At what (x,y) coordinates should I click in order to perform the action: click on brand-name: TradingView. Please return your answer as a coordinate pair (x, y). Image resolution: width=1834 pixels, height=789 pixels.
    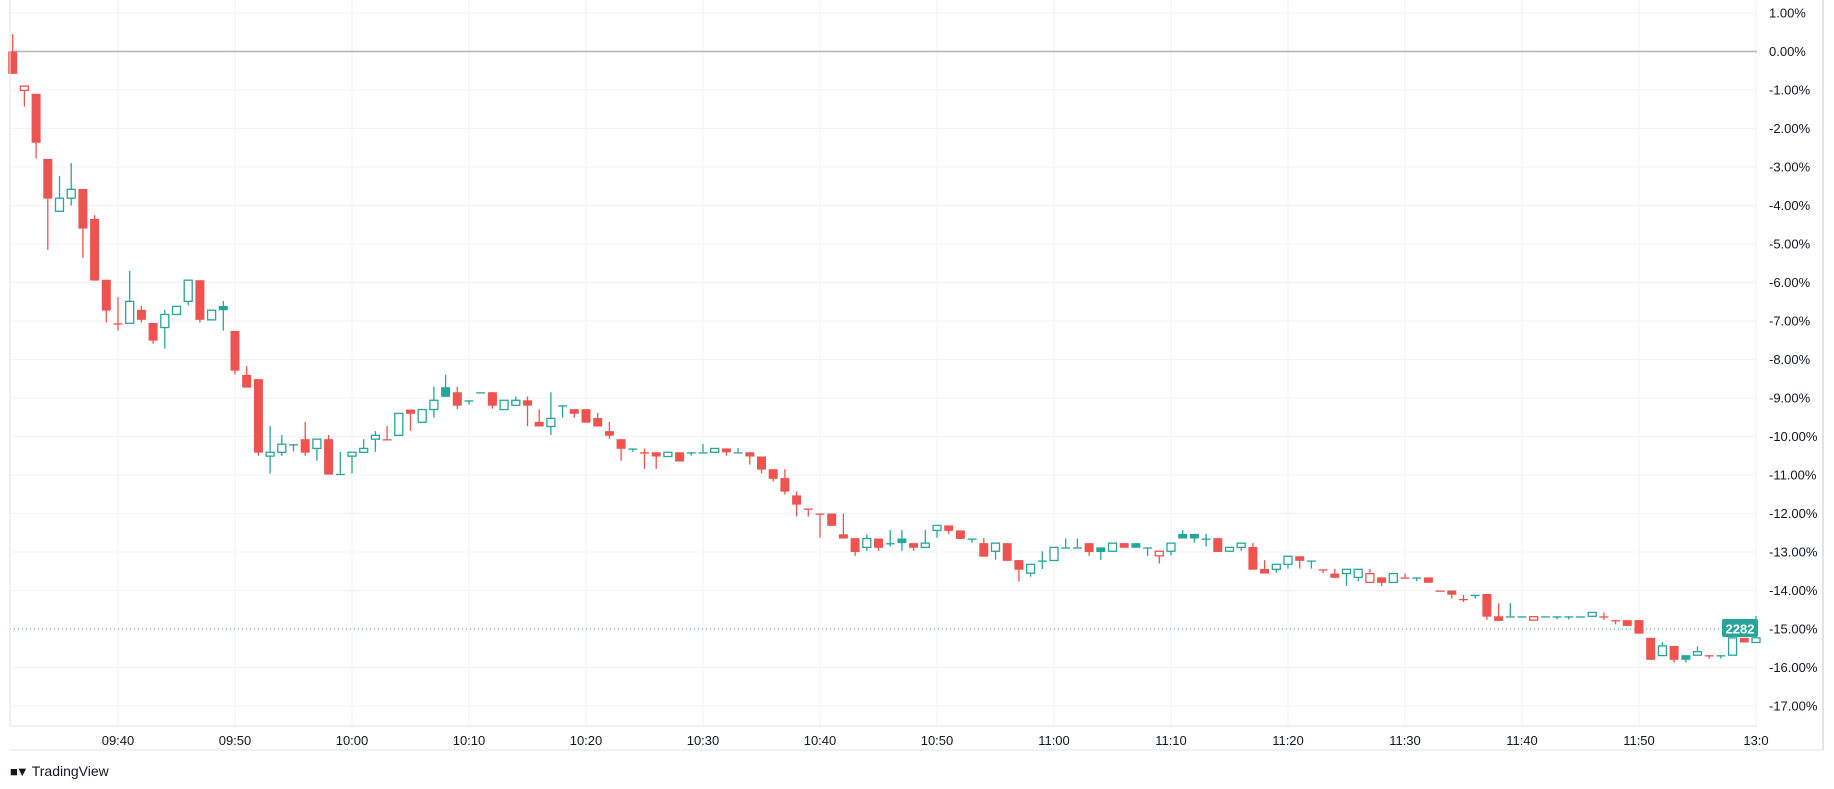
    Looking at the image, I should click on (70, 771).